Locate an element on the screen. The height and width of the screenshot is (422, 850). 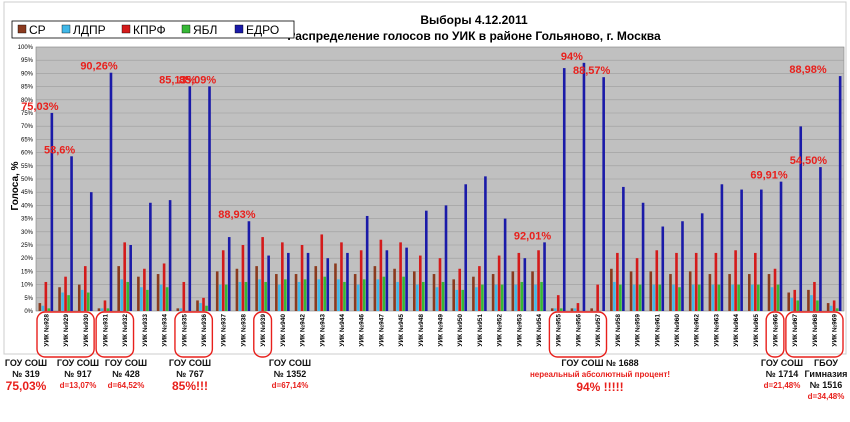
value-annotation: 90,26% is located at coordinates (99, 67).